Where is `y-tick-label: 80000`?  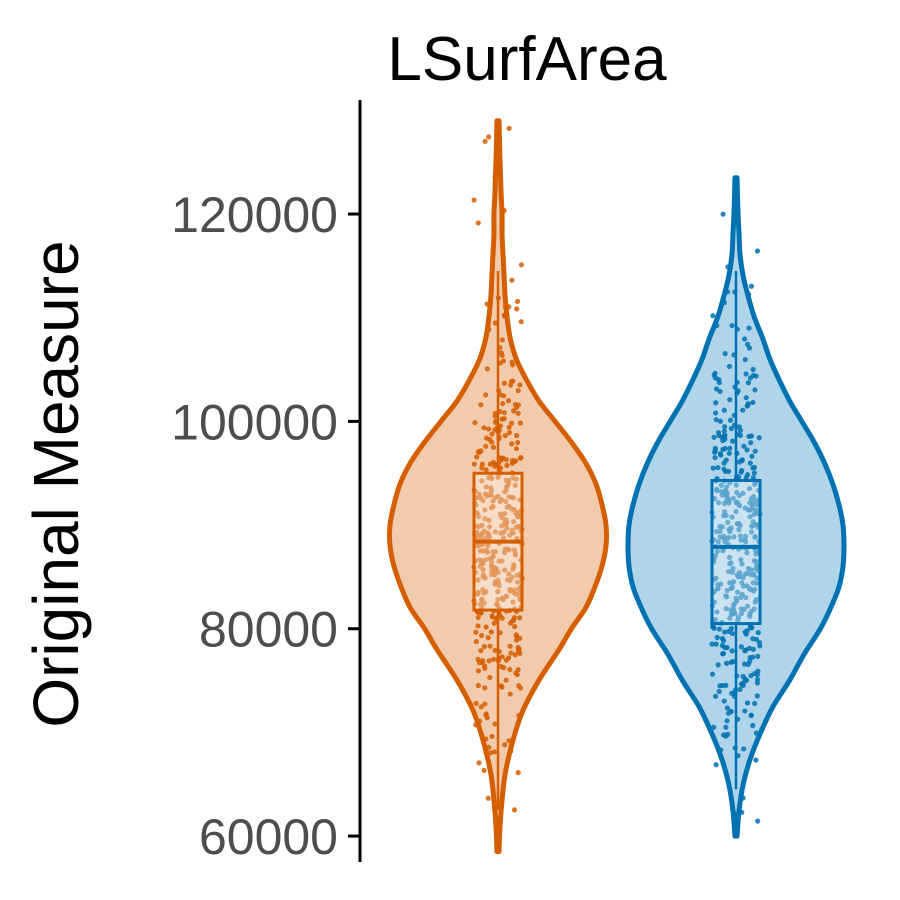 y-tick-label: 80000 is located at coordinates (268, 630).